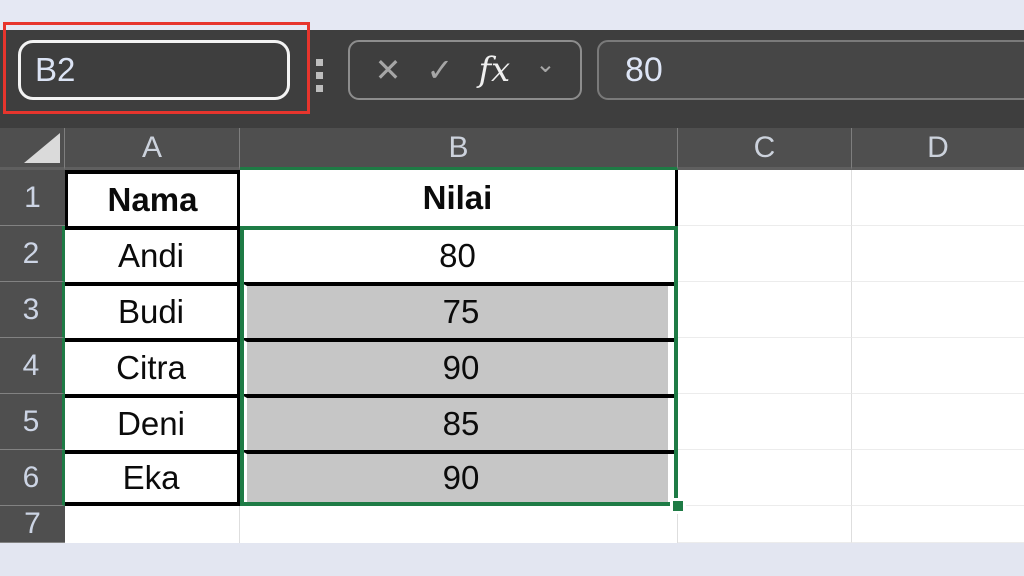  What do you see at coordinates (32, 478) in the screenshot?
I see `row-header-6: 6` at bounding box center [32, 478].